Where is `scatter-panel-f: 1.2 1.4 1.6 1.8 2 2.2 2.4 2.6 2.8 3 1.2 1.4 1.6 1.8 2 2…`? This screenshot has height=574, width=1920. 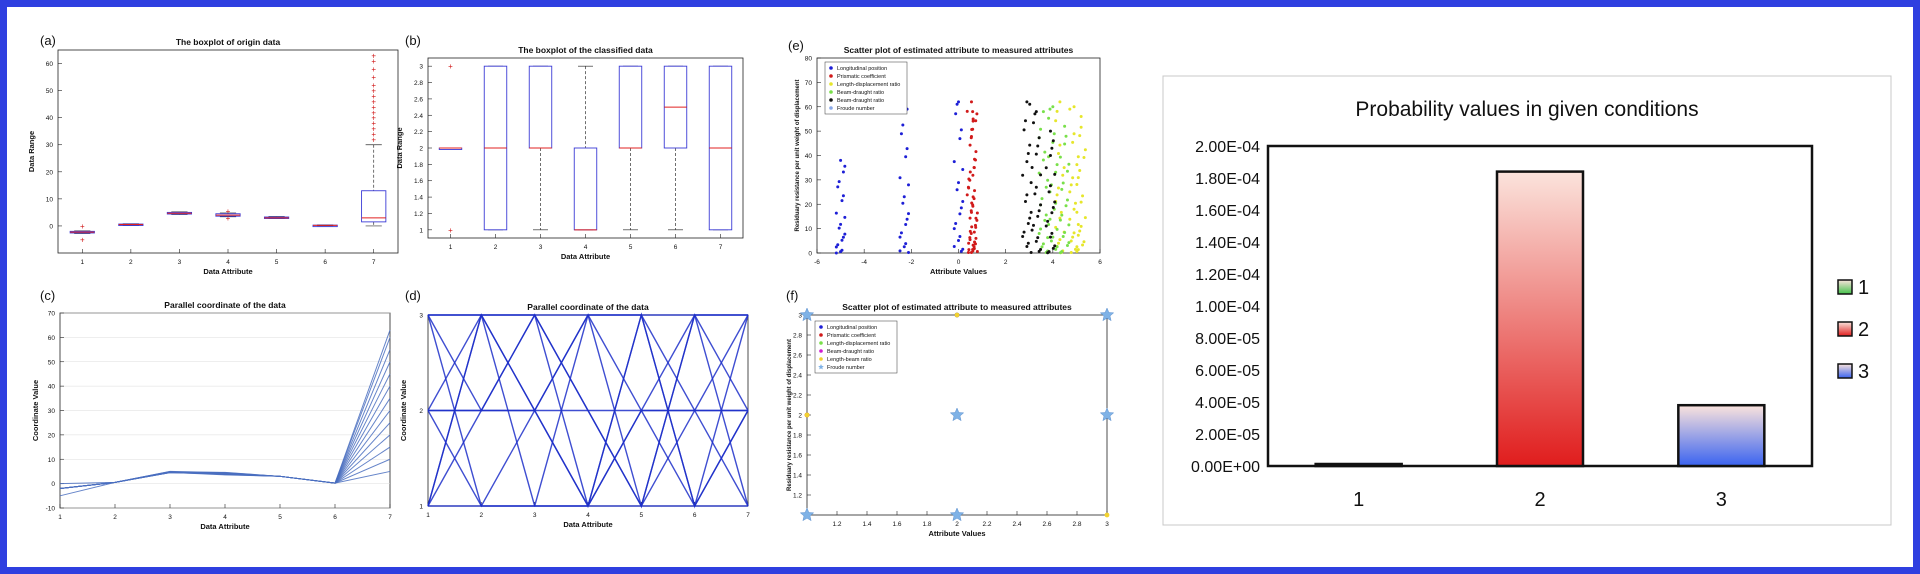
scatter-panel-f: 1.2 1.4 1.6 1.8 2 2.2 2.4 2.6 2.8 3 1.2 1.4 1.6 1.8 2 2… is located at coordinates (950, 413).